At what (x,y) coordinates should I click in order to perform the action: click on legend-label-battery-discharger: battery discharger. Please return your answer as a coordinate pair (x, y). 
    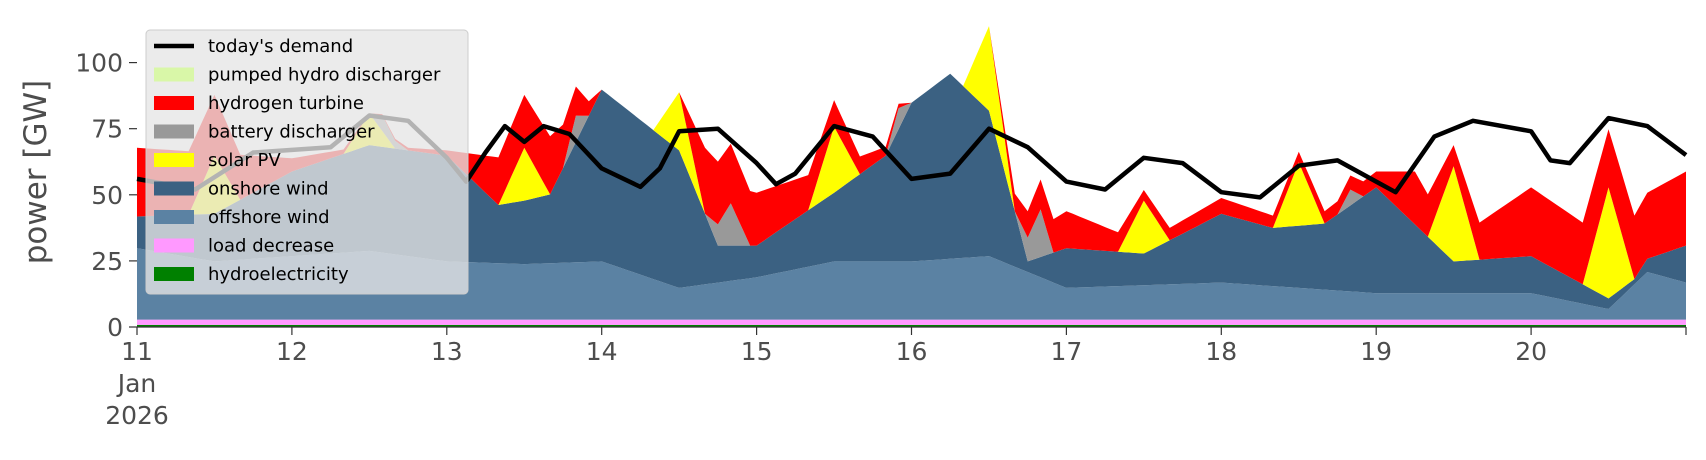
    Looking at the image, I should click on (291, 132).